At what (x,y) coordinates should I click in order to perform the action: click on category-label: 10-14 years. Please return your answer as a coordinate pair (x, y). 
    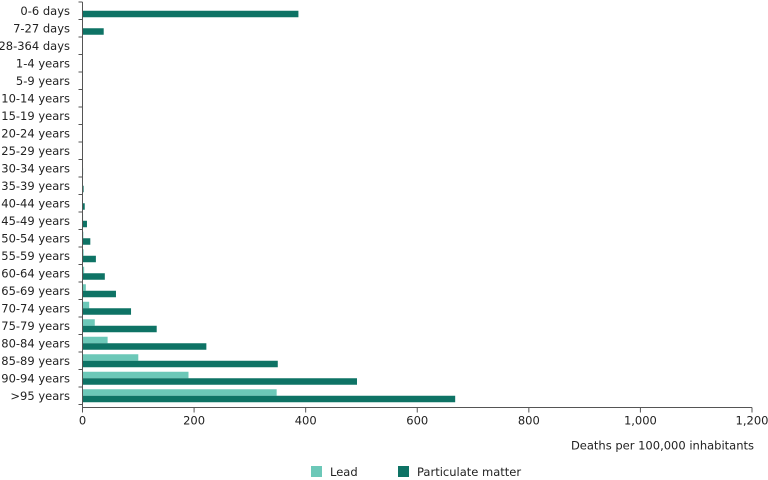
    Looking at the image, I should click on (35, 98).